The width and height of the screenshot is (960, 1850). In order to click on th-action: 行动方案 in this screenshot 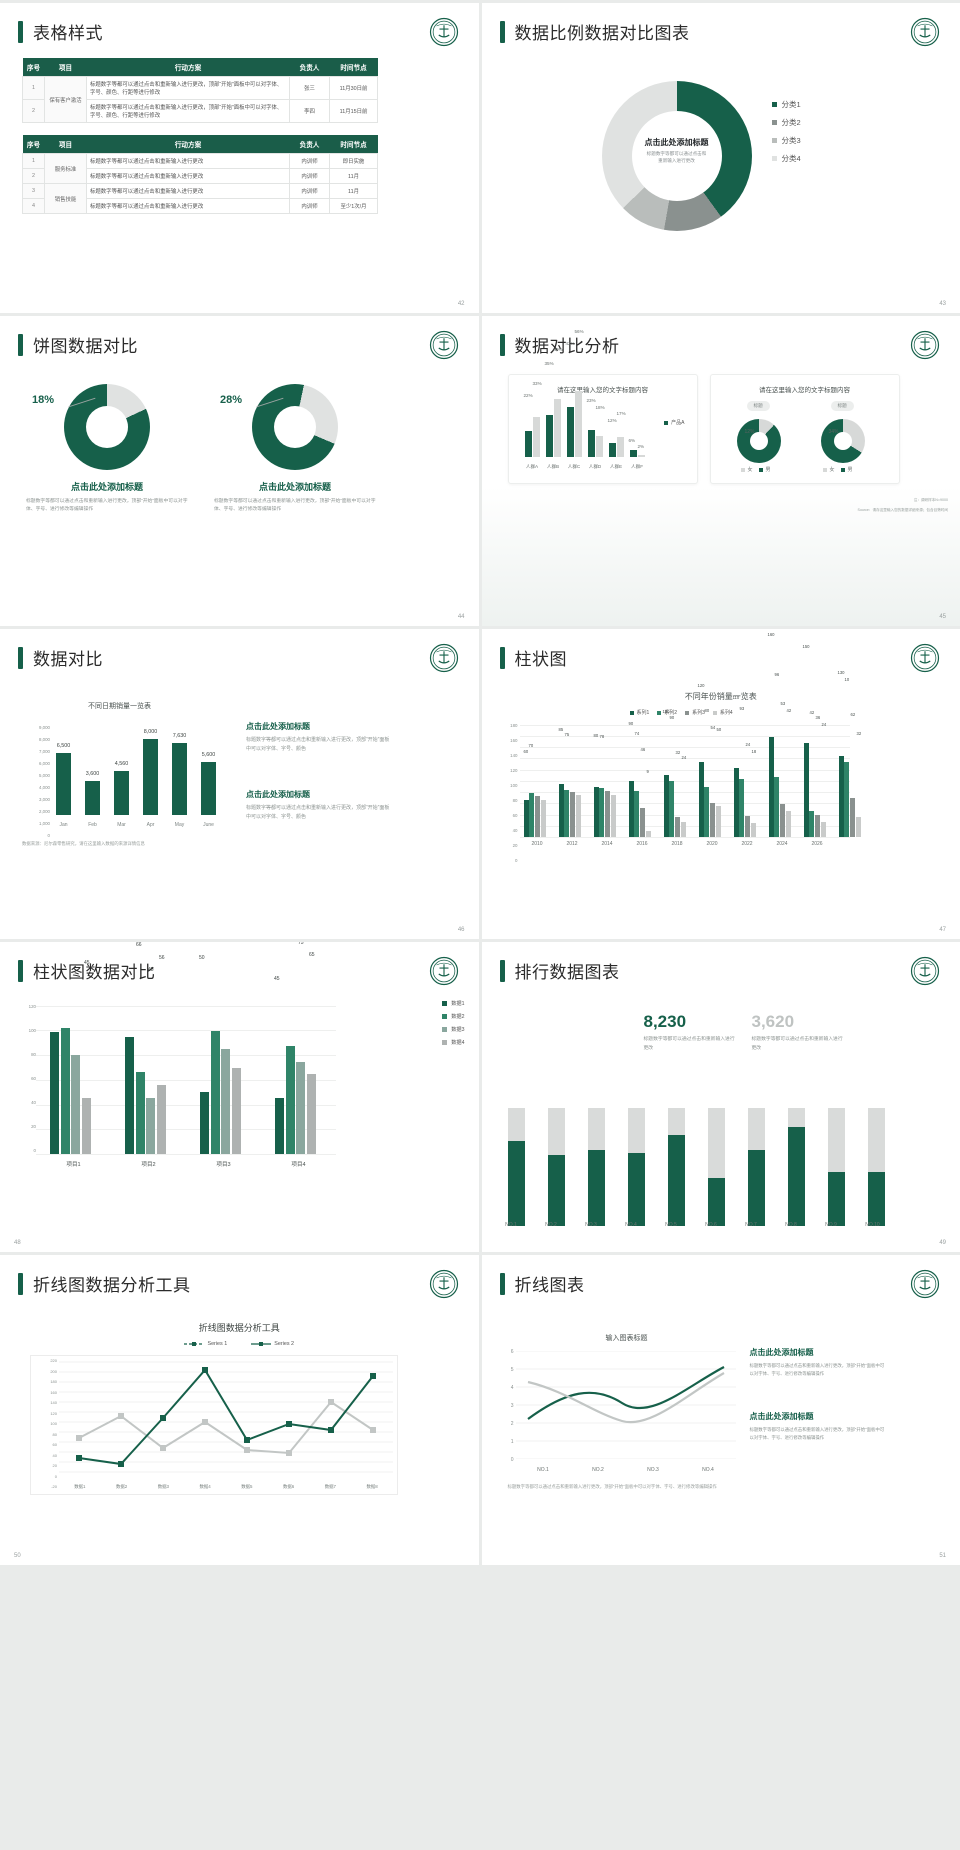, I will do `click(188, 67)`.